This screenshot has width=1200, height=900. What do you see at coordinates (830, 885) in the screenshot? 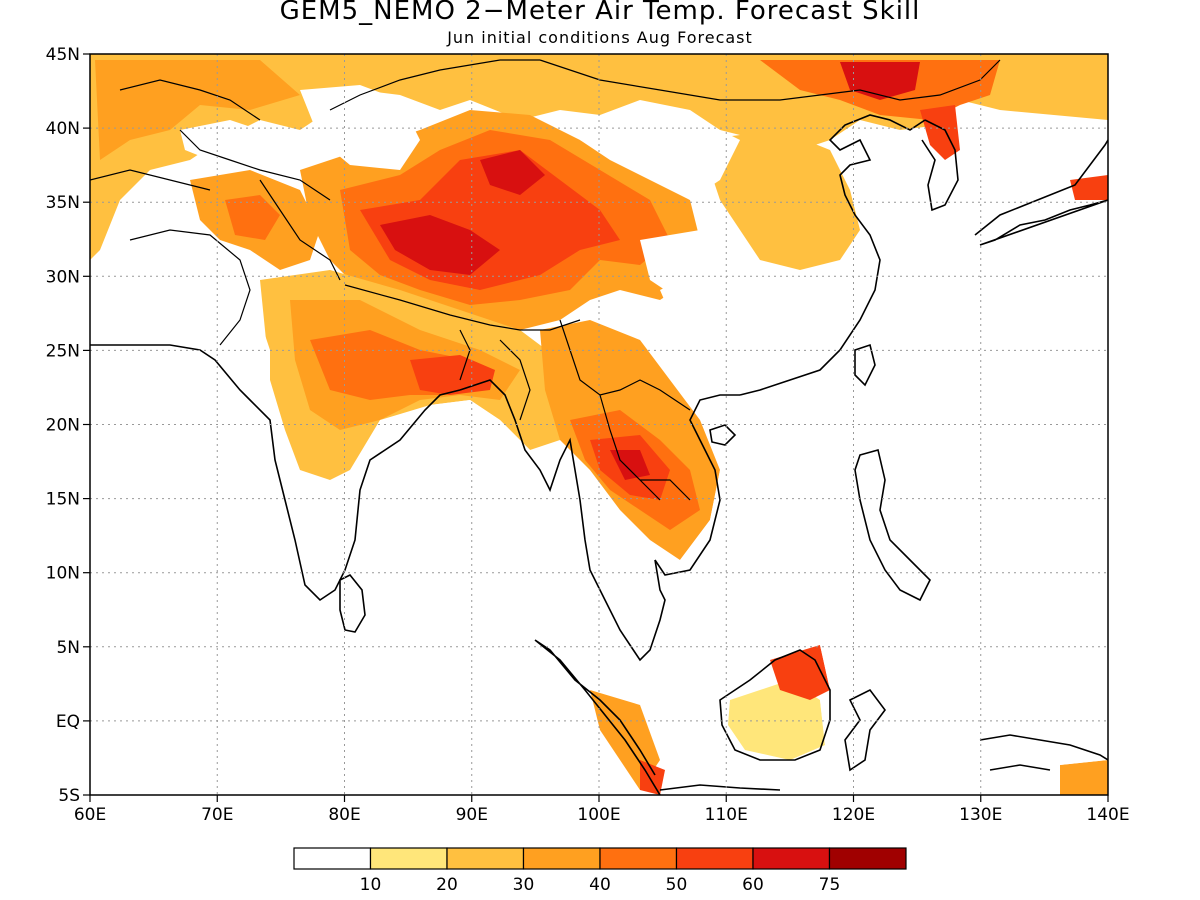
I see `colorbar-label: 75` at bounding box center [830, 885].